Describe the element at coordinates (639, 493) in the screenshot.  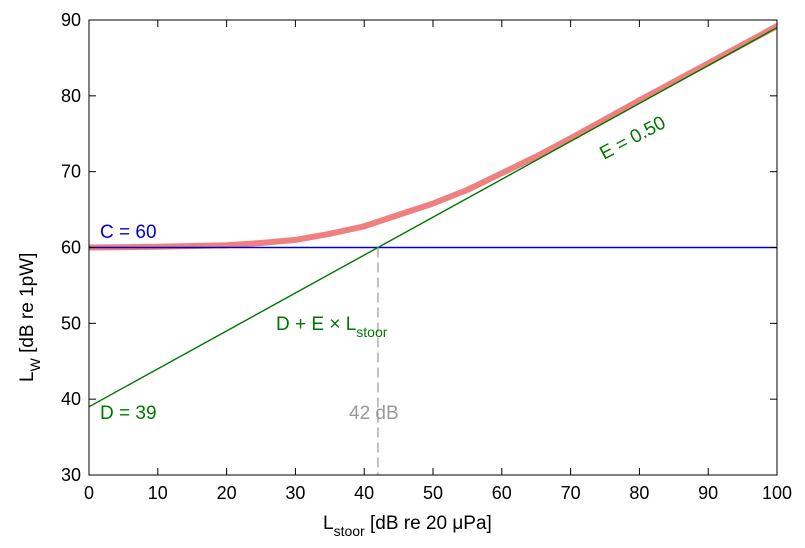
I see `x-tick-label: 80` at that location.